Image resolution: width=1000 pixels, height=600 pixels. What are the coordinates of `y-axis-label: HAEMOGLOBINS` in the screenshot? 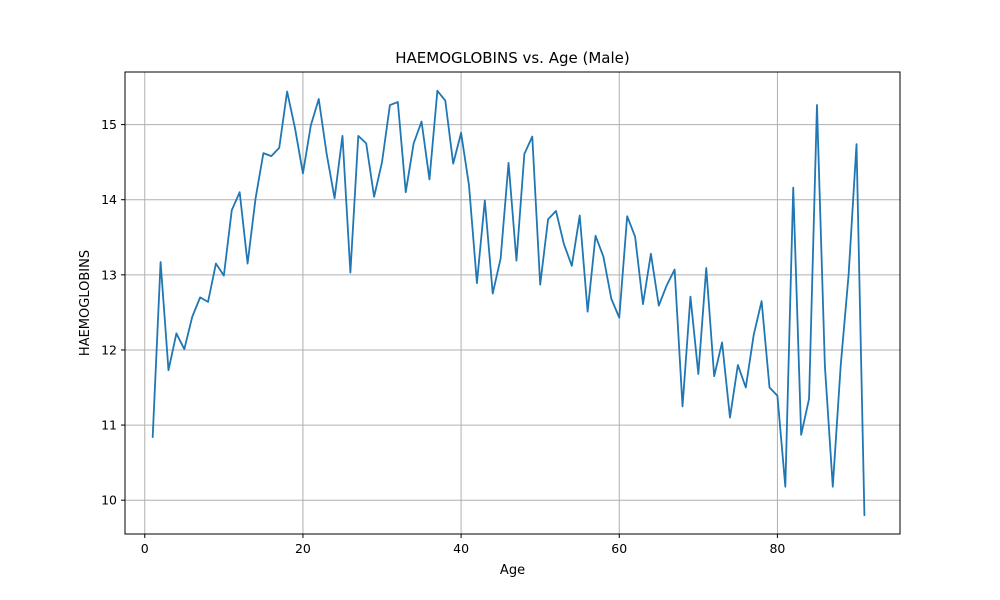 It's located at (85, 303).